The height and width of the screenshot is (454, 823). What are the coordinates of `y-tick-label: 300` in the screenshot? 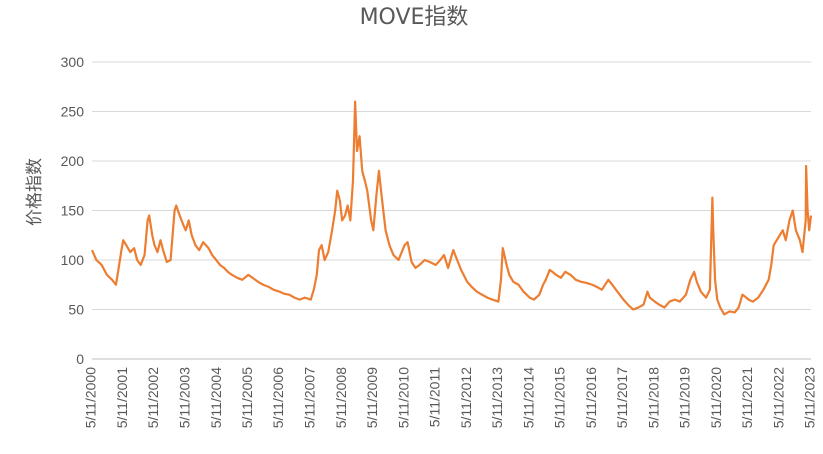 It's located at (73, 62).